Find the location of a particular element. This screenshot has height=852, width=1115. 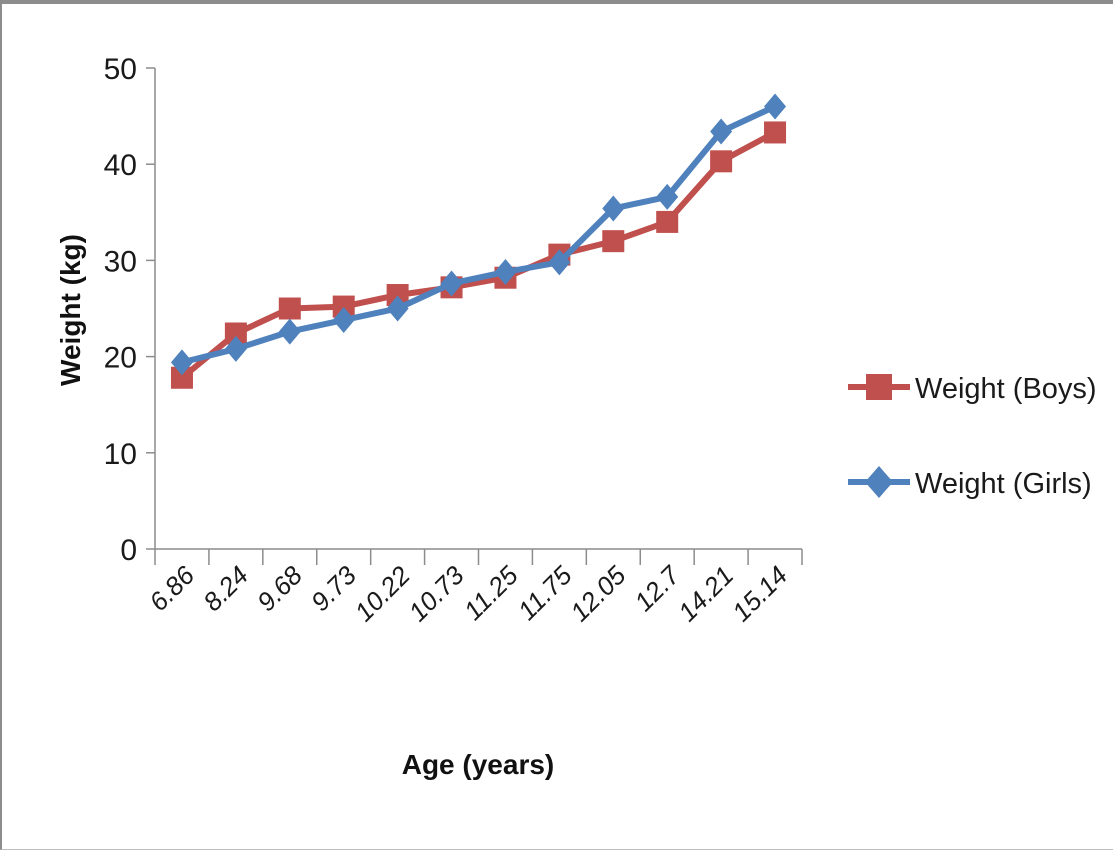

x-tick-label: 10.73 is located at coordinates (437, 594).